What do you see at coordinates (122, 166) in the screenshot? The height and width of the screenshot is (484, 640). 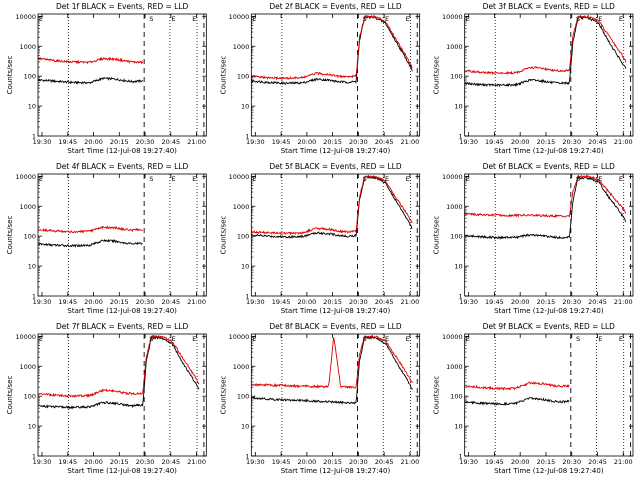 I see `panel-title: Det 4f BLACK = Events, RED = LLD` at bounding box center [122, 166].